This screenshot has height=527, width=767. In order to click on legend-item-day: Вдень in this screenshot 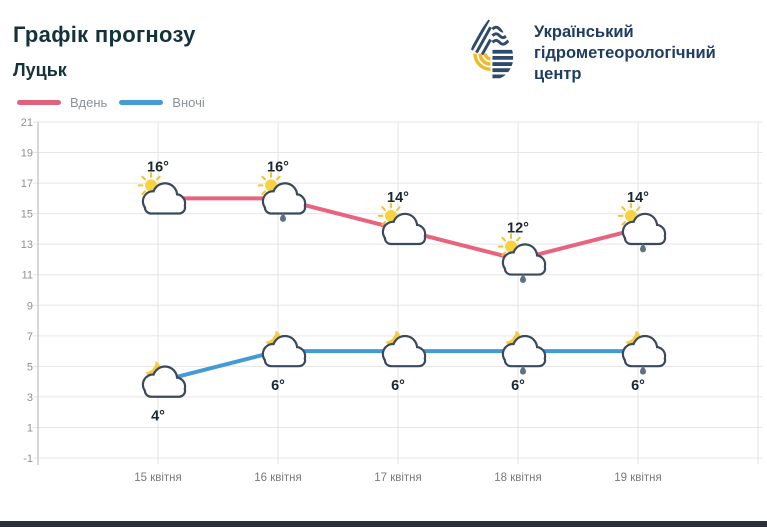, I will do `click(62, 102)`.